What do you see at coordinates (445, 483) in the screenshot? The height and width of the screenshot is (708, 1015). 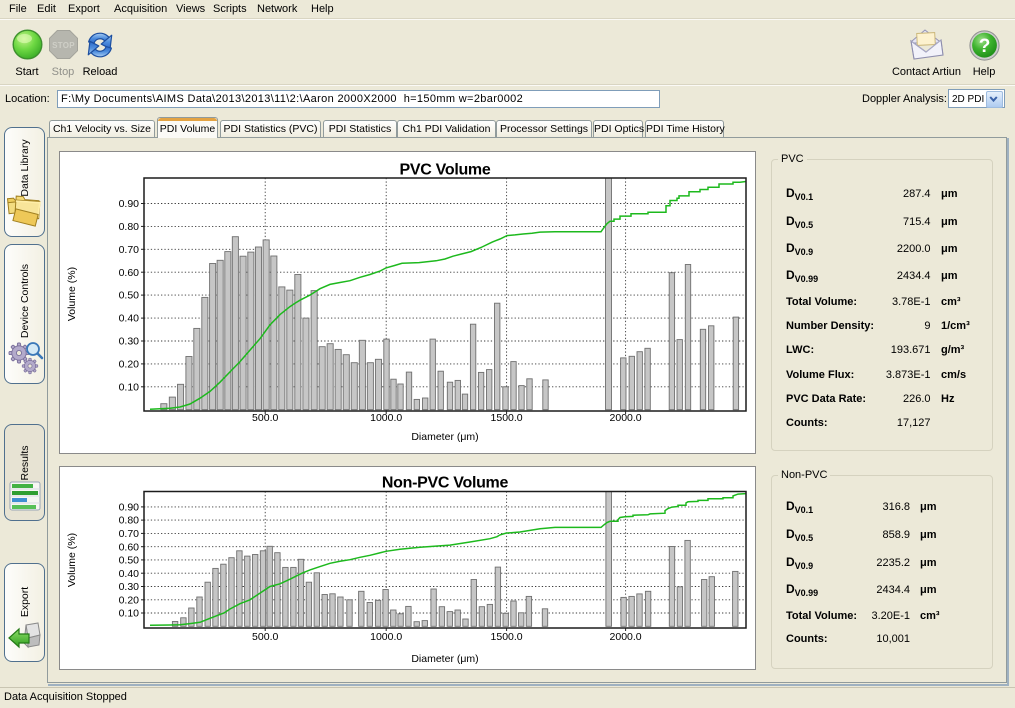 I see `svg-text: Non-PVC Volume` at bounding box center [445, 483].